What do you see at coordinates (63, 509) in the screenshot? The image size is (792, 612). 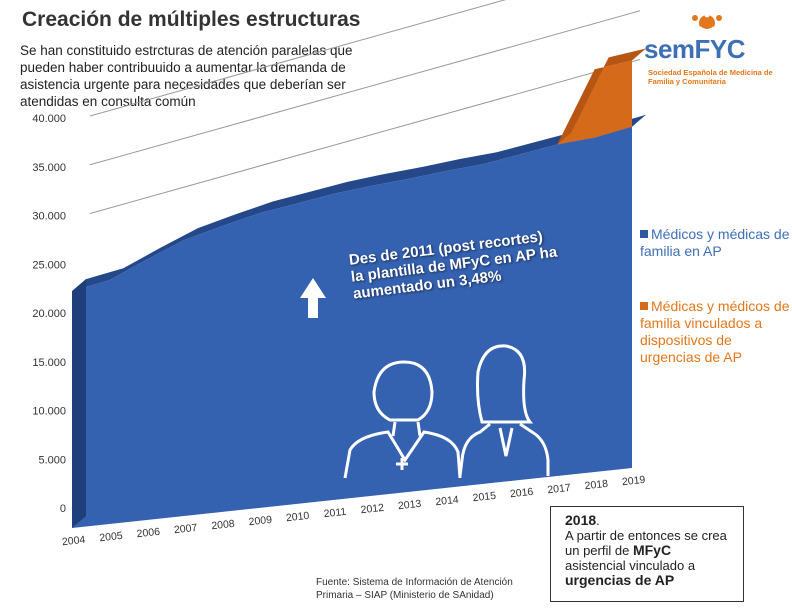 I see `y-tick-label: 0` at bounding box center [63, 509].